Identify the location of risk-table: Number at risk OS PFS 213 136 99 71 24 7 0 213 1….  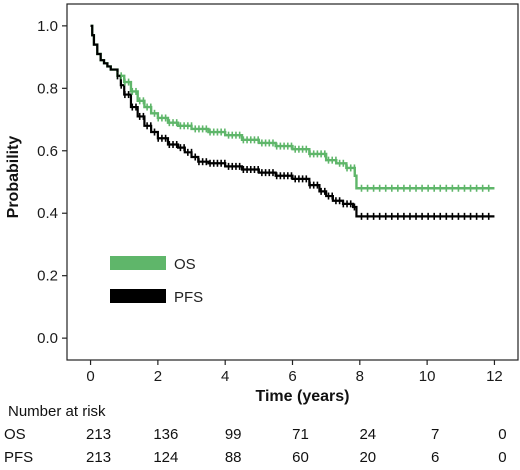
(255, 434).